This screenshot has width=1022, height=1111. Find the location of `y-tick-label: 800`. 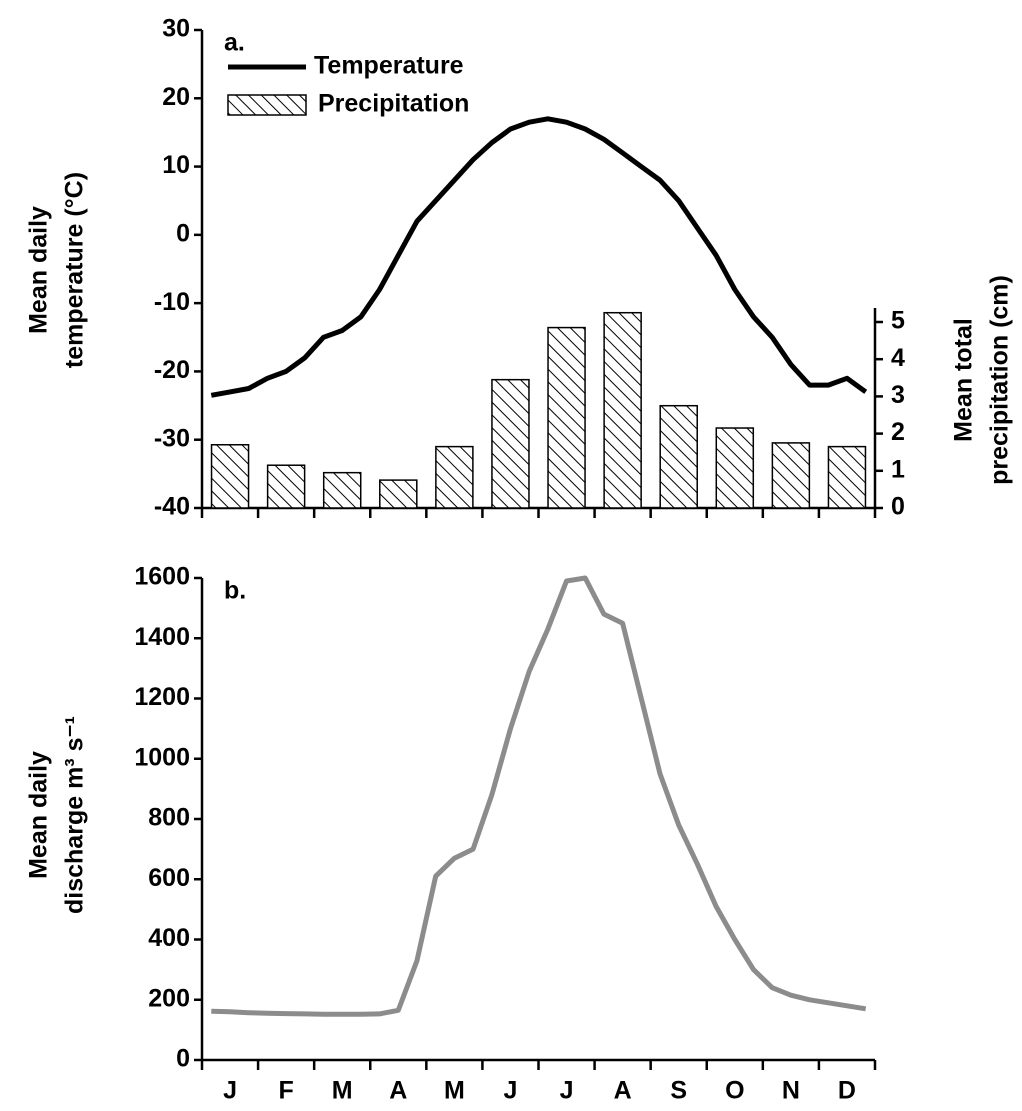

y-tick-label: 800 is located at coordinates (169, 818).